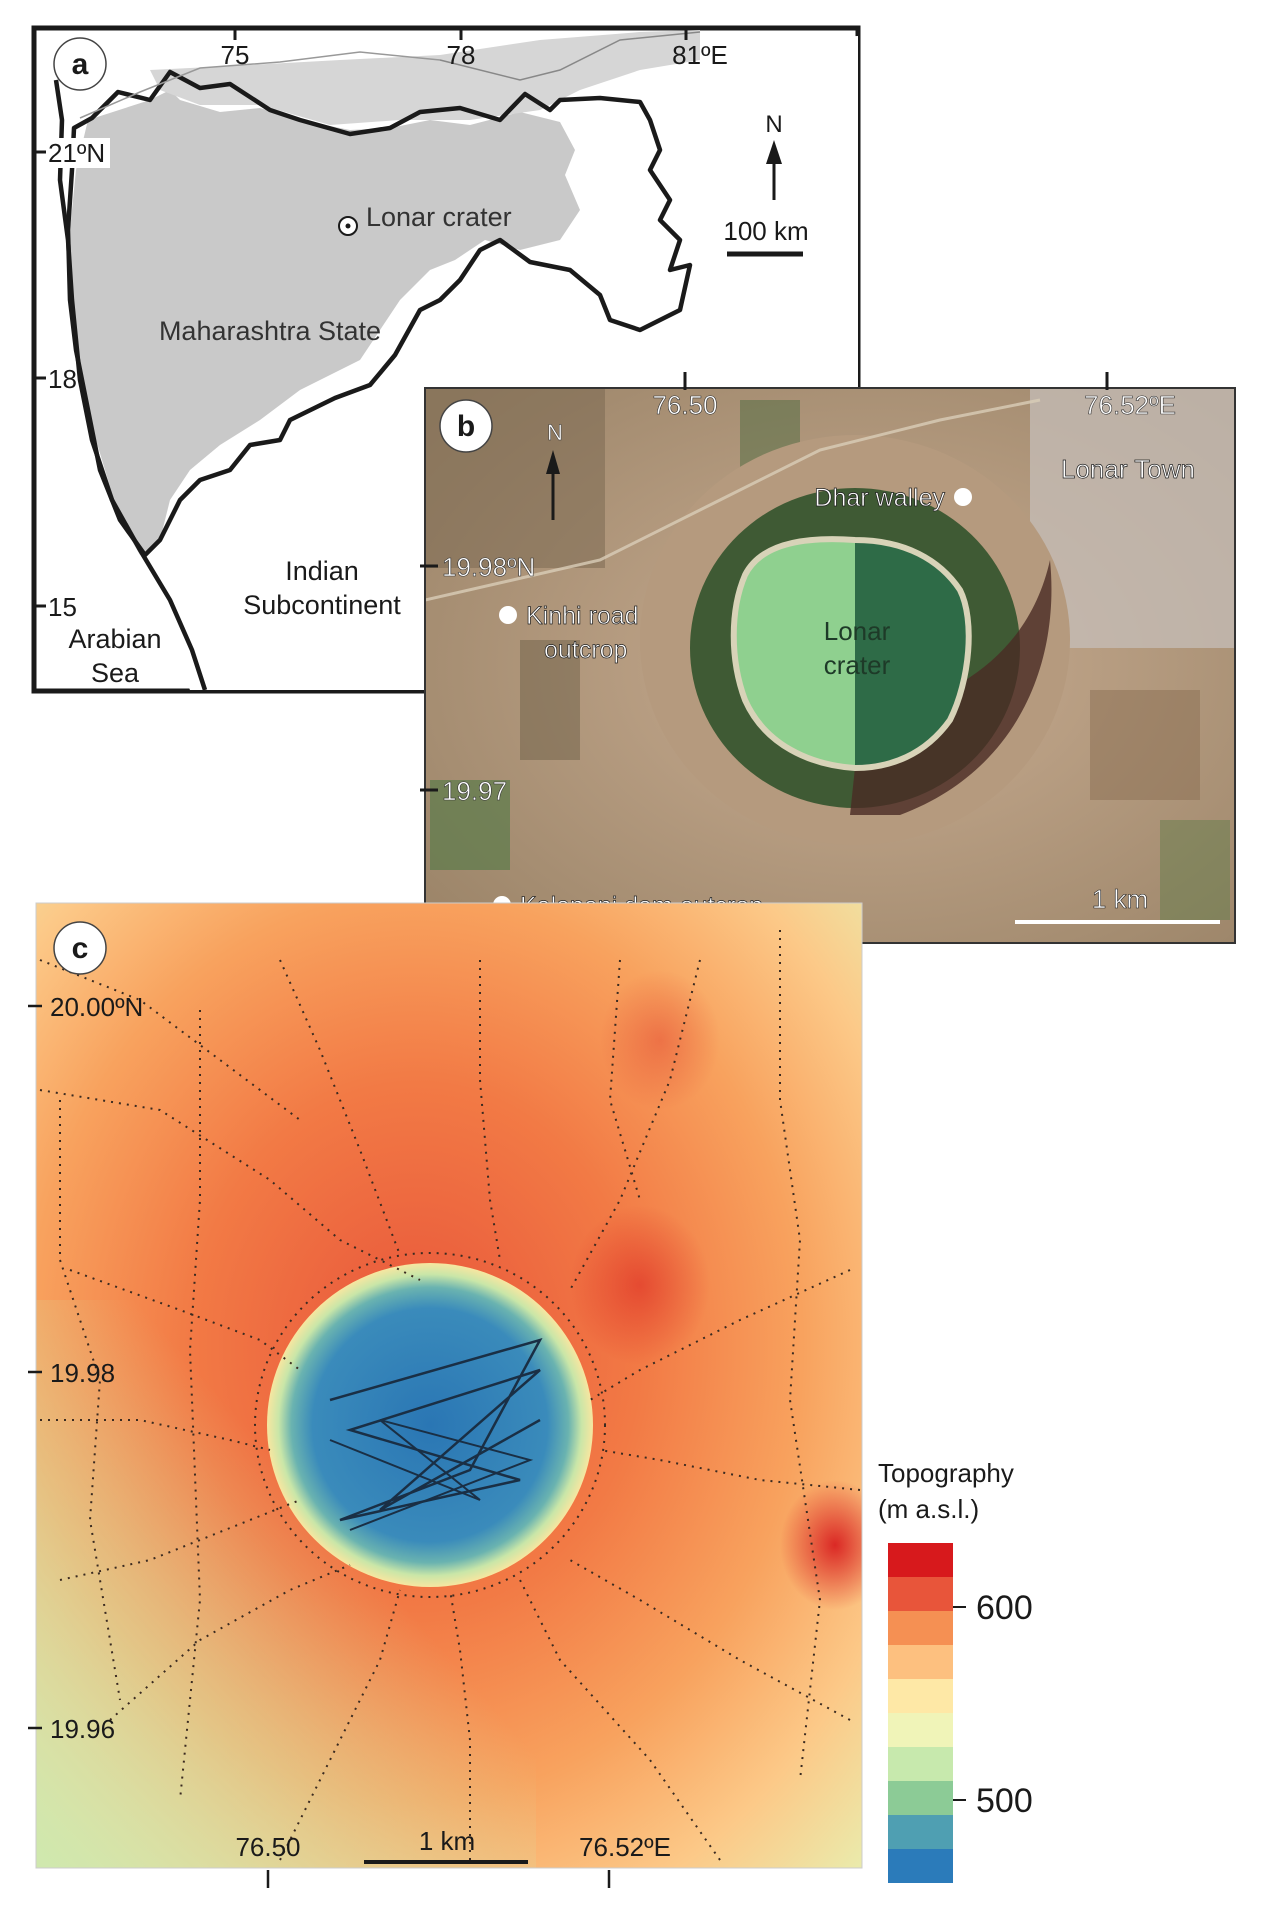 The width and height of the screenshot is (1270, 1913). Describe the element at coordinates (461, 55) in the screenshot. I see `lon-tick-label: 78` at that location.